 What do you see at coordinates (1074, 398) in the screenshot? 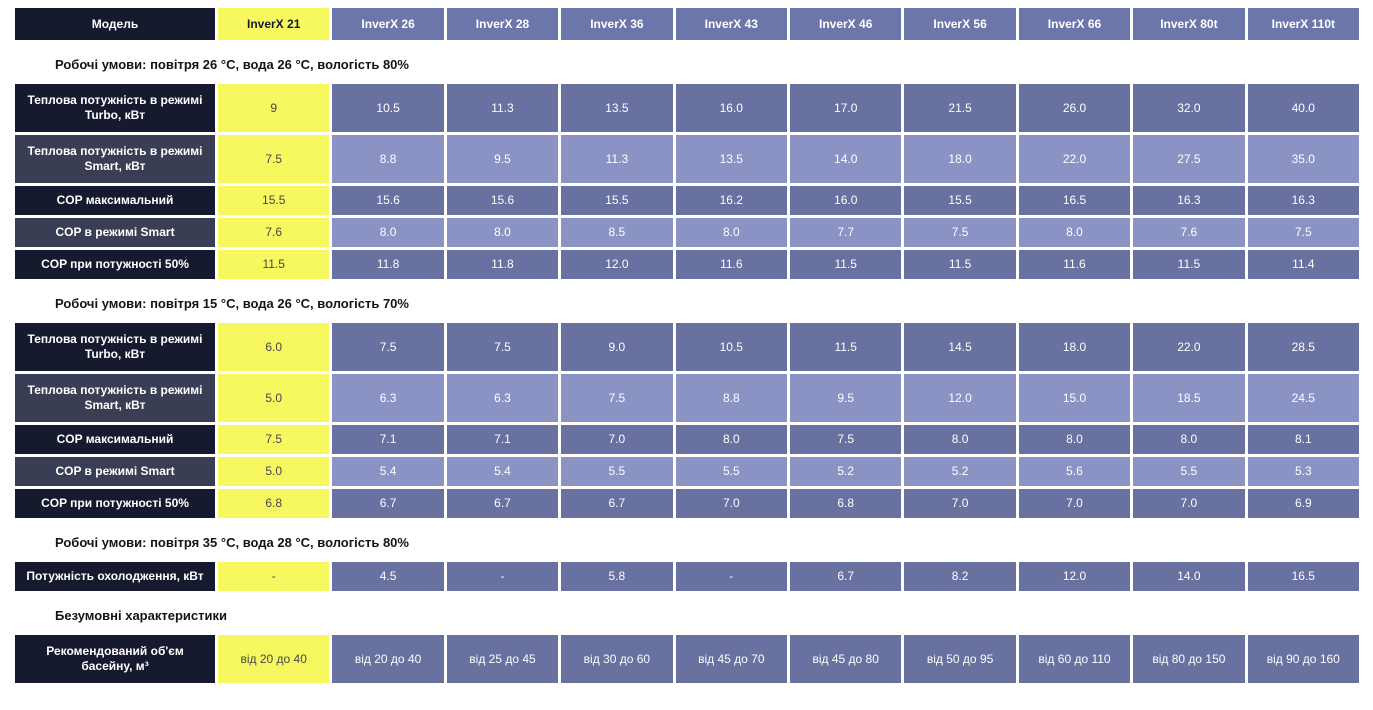
I see `value-cell: 15.0` at bounding box center [1074, 398].